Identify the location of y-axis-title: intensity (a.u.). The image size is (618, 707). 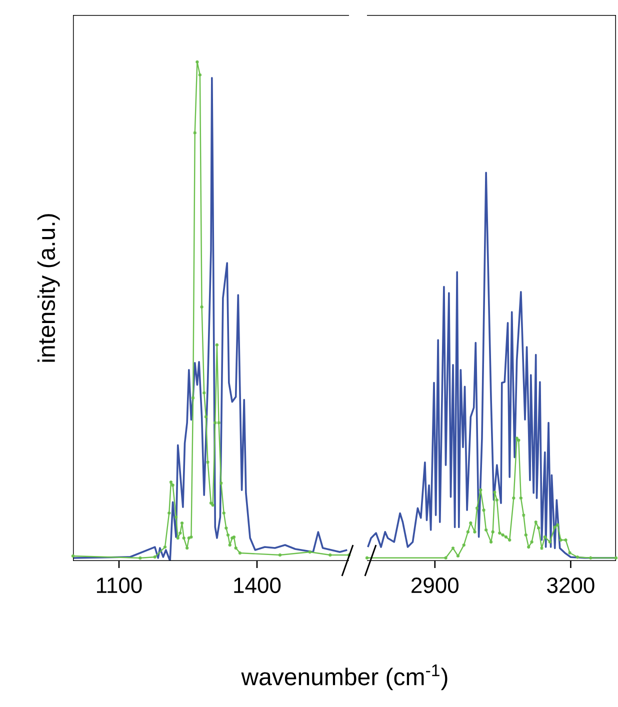
(48, 288).